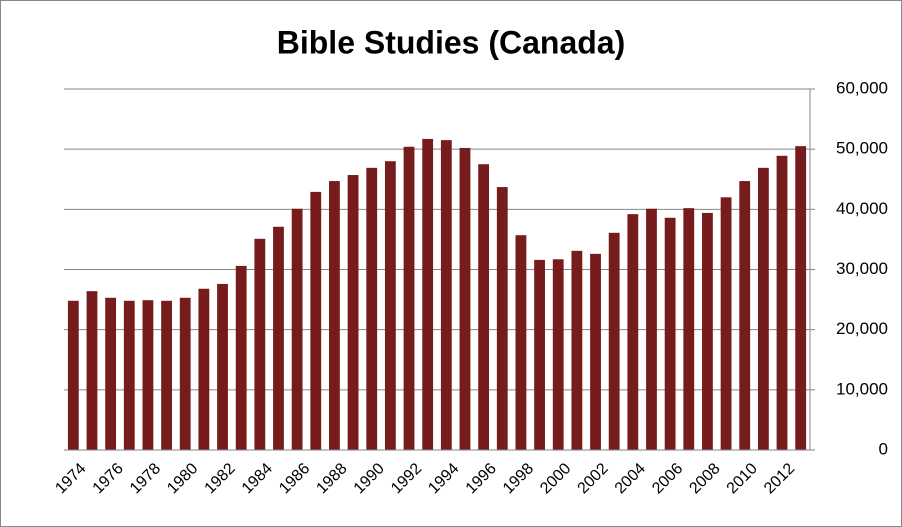  I want to click on chart-title: Bible Studies (Canada), so click(451, 42).